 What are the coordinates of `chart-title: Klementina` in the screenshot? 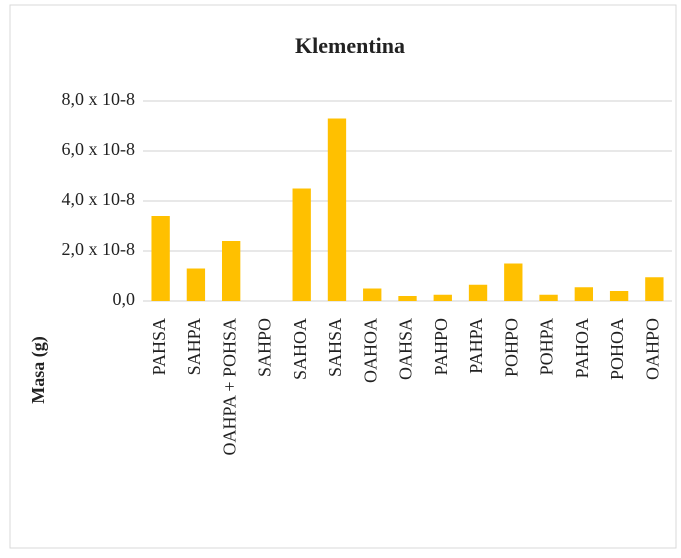 It's located at (350, 45).